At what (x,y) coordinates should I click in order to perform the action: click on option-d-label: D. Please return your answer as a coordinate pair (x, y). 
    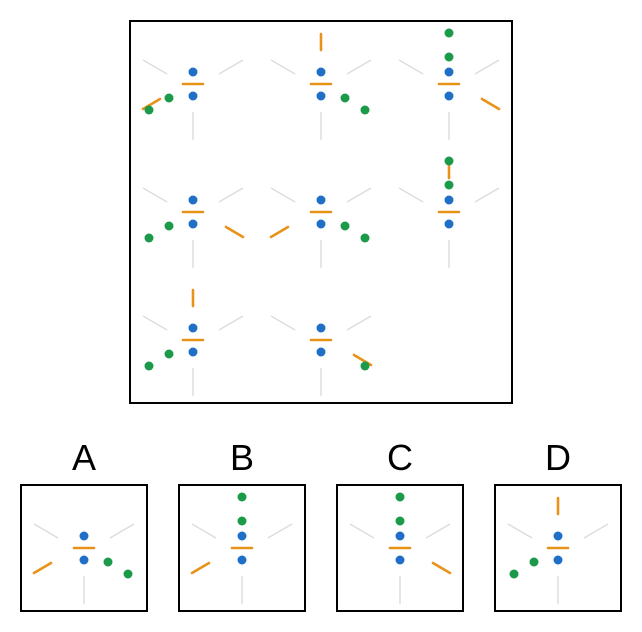
    Looking at the image, I should click on (558, 457).